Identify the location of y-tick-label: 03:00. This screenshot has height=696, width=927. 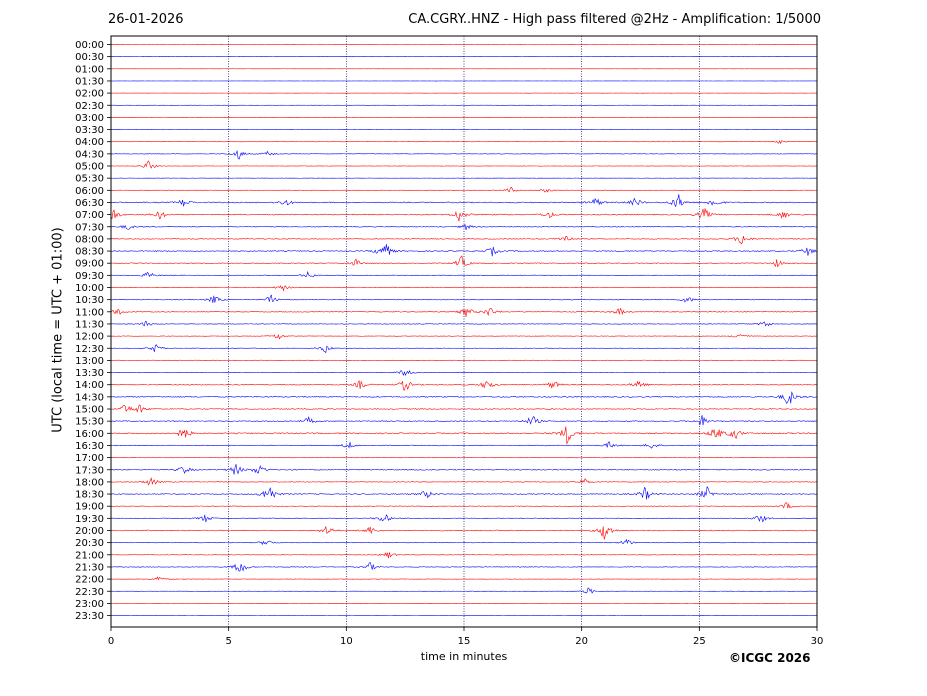
(89, 118).